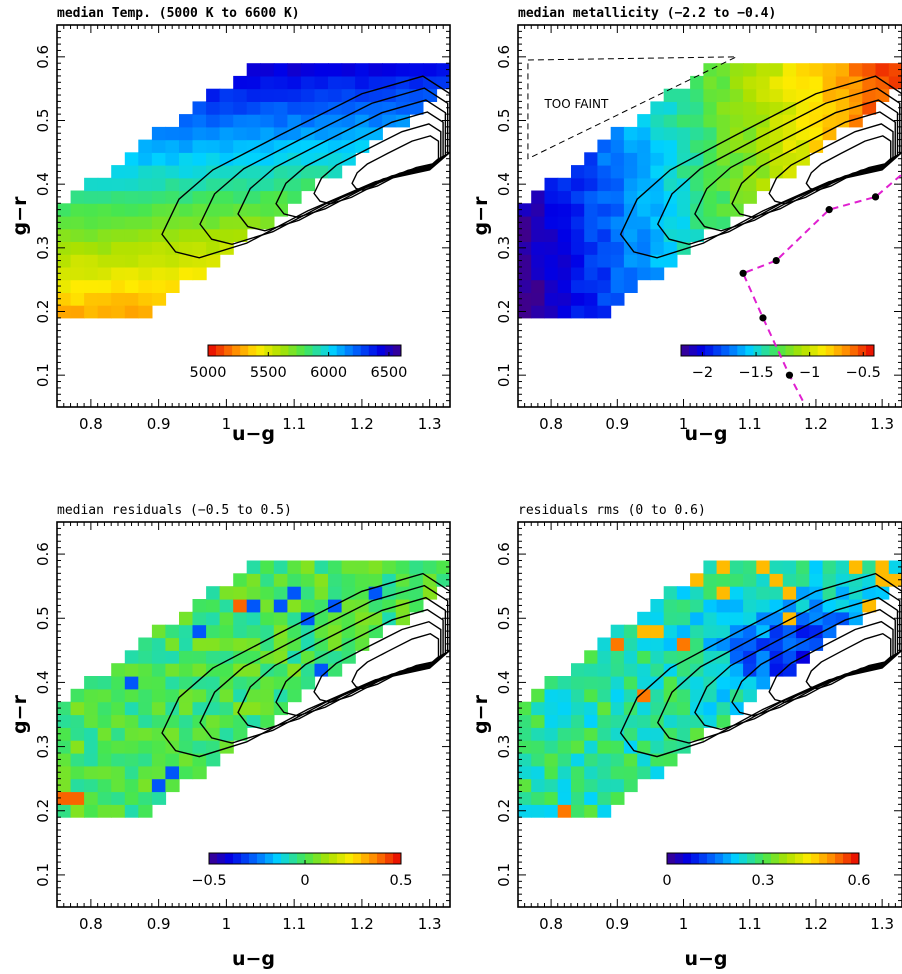  Describe the element at coordinates (43, 312) in the screenshot. I see `y-tick-label: 0.2` at that location.